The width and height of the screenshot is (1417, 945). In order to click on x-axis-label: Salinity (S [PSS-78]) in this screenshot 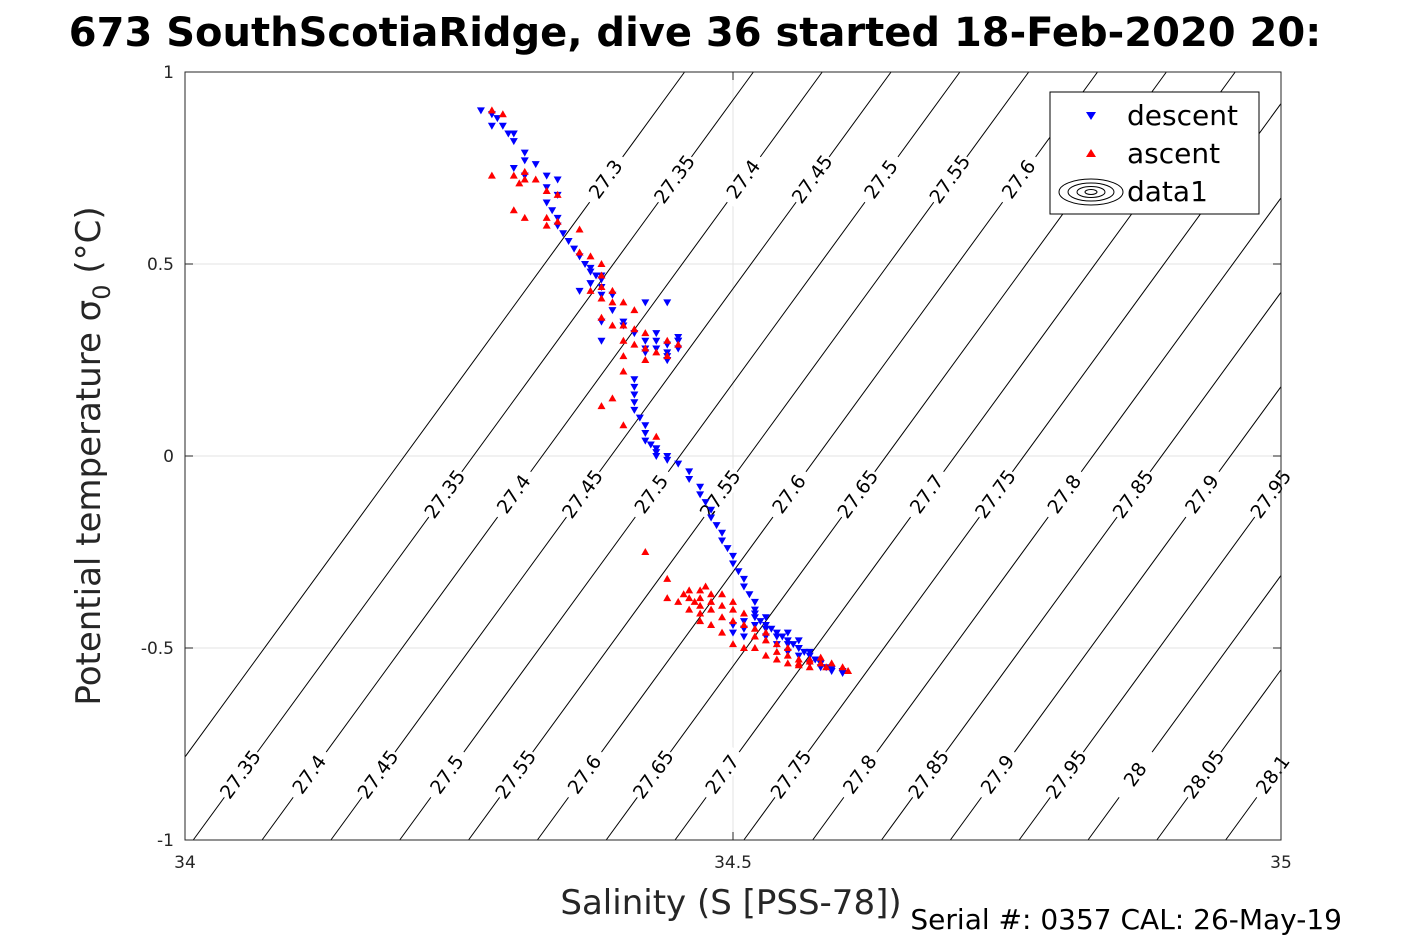, I will do `click(730, 903)`.